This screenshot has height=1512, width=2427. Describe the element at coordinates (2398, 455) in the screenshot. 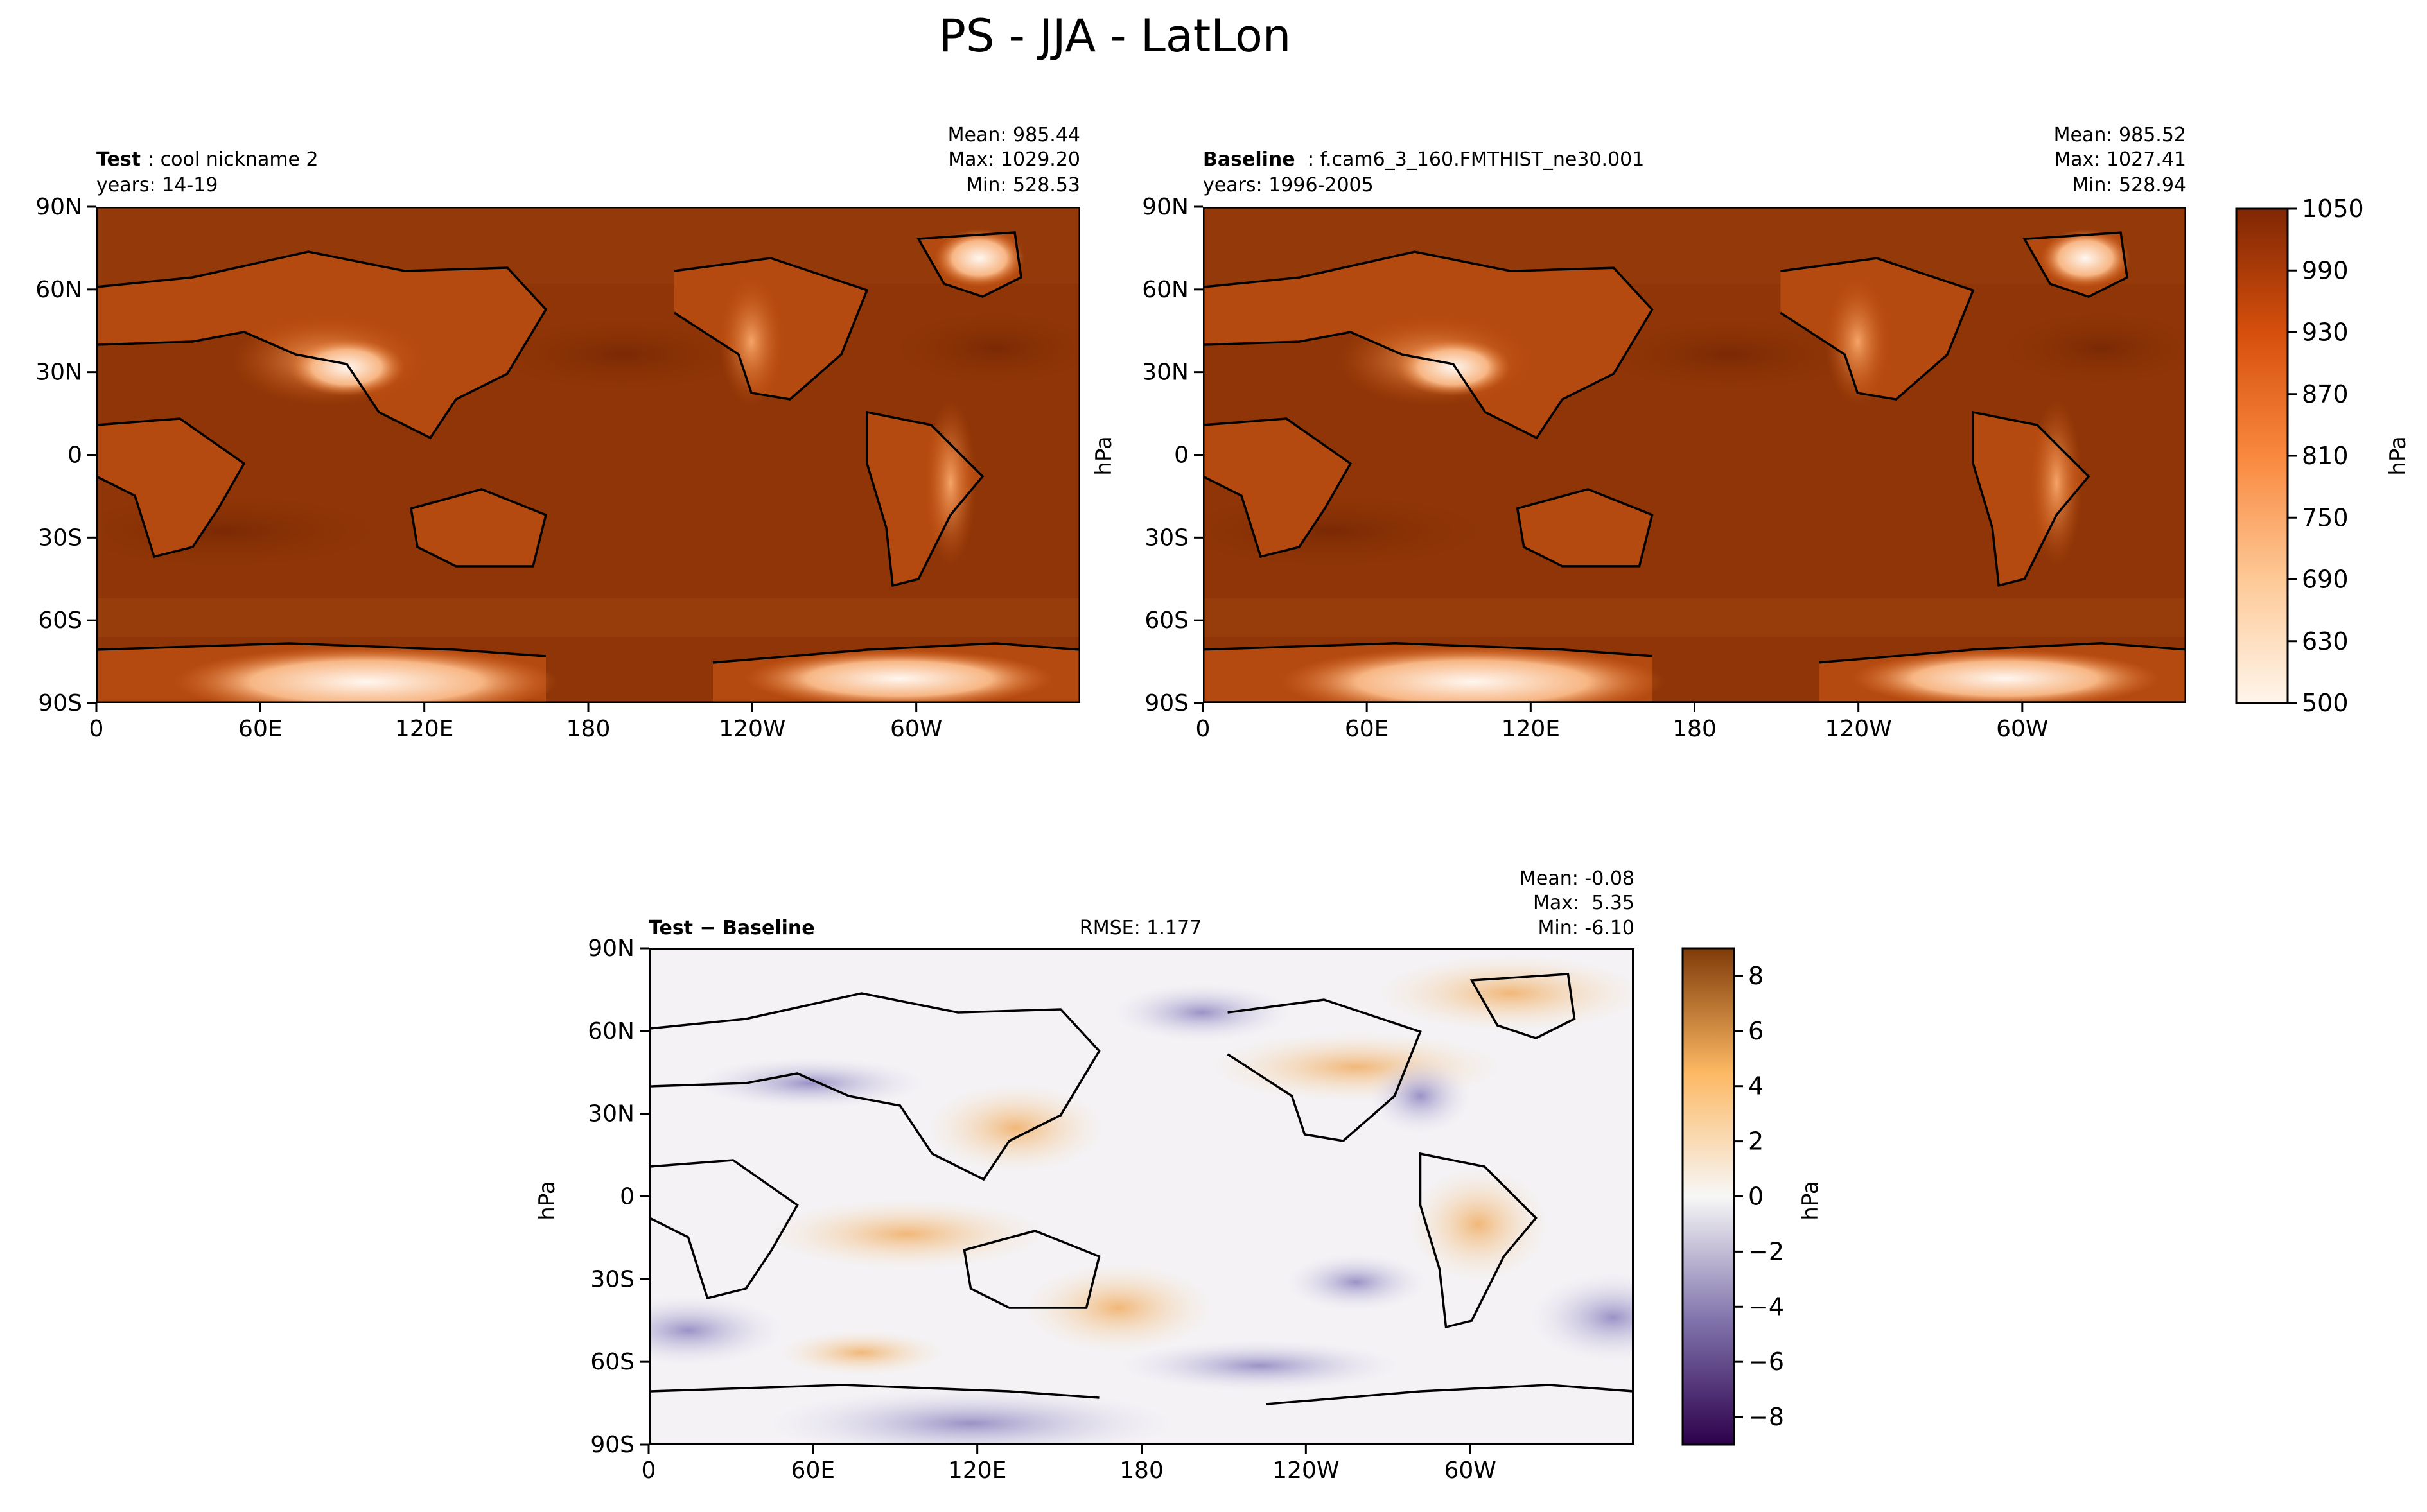

I see `colorbar-absolute-label: hPa` at that location.